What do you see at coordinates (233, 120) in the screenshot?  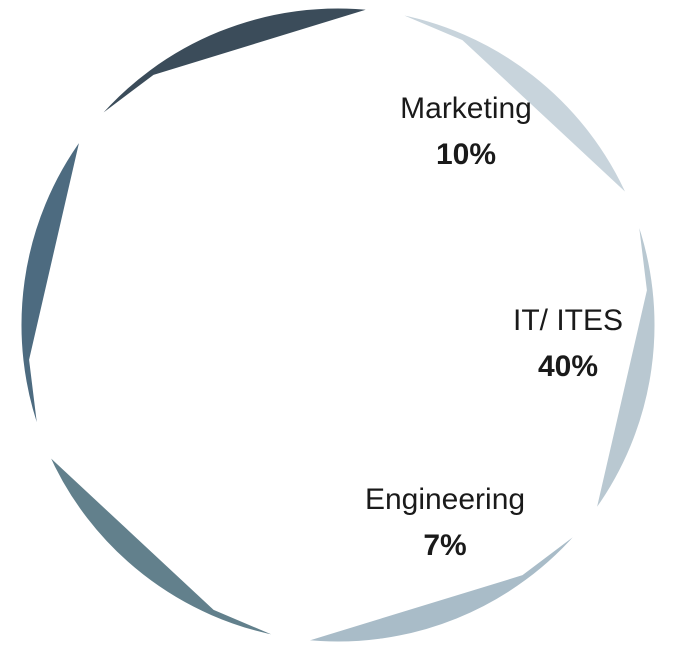 I see `segment-label: Consulting` at bounding box center [233, 120].